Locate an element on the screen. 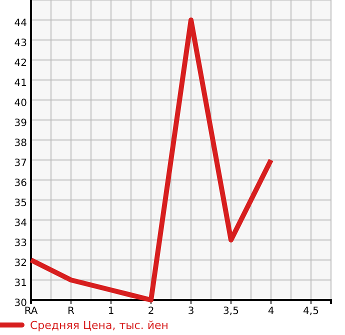 The image size is (345, 335). y-tick-label: 41 is located at coordinates (20, 83).